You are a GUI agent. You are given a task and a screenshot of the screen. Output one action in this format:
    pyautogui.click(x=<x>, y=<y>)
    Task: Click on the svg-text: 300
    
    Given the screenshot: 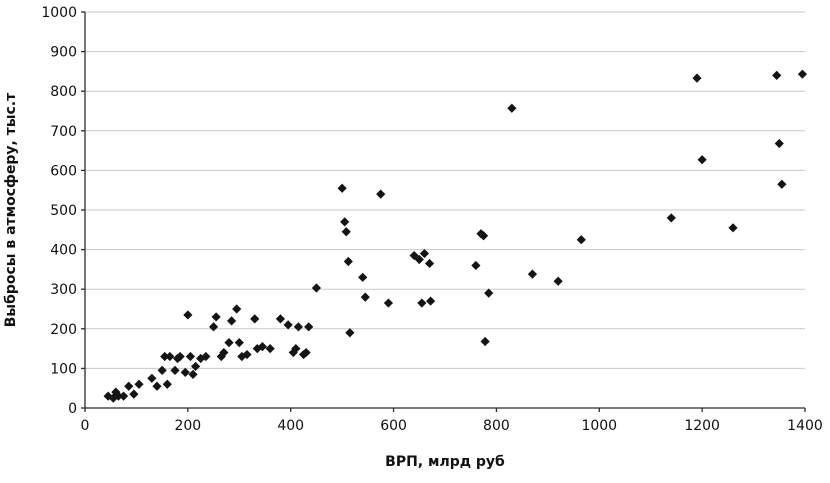 What is the action you would take?
    pyautogui.click(x=63, y=290)
    